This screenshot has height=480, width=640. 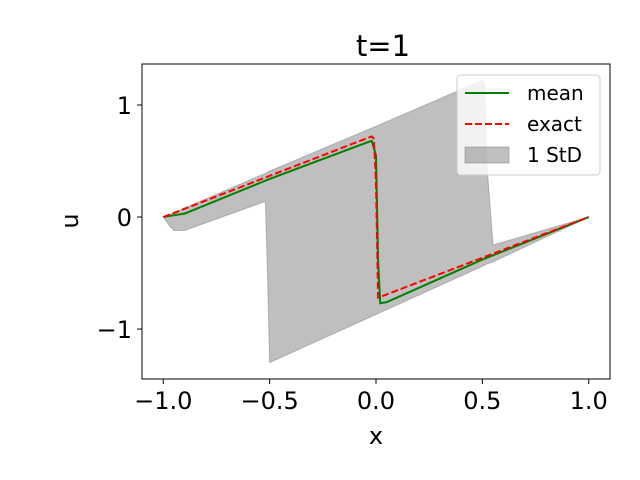 I want to click on x-tick-label: 0.5, so click(x=482, y=401).